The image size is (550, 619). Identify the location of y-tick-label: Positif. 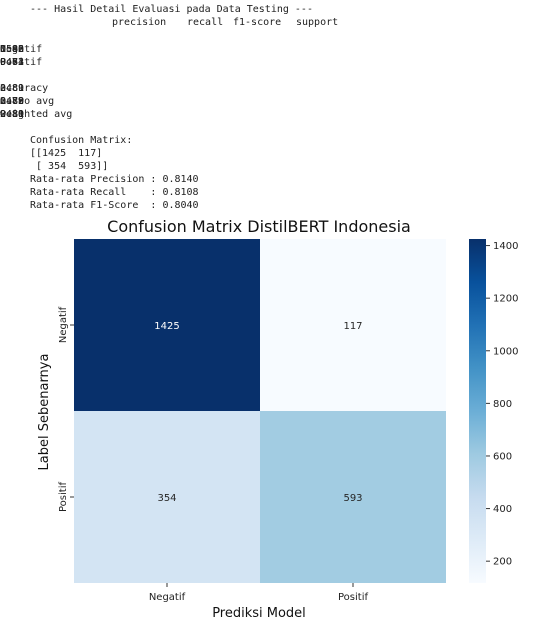
(63, 497).